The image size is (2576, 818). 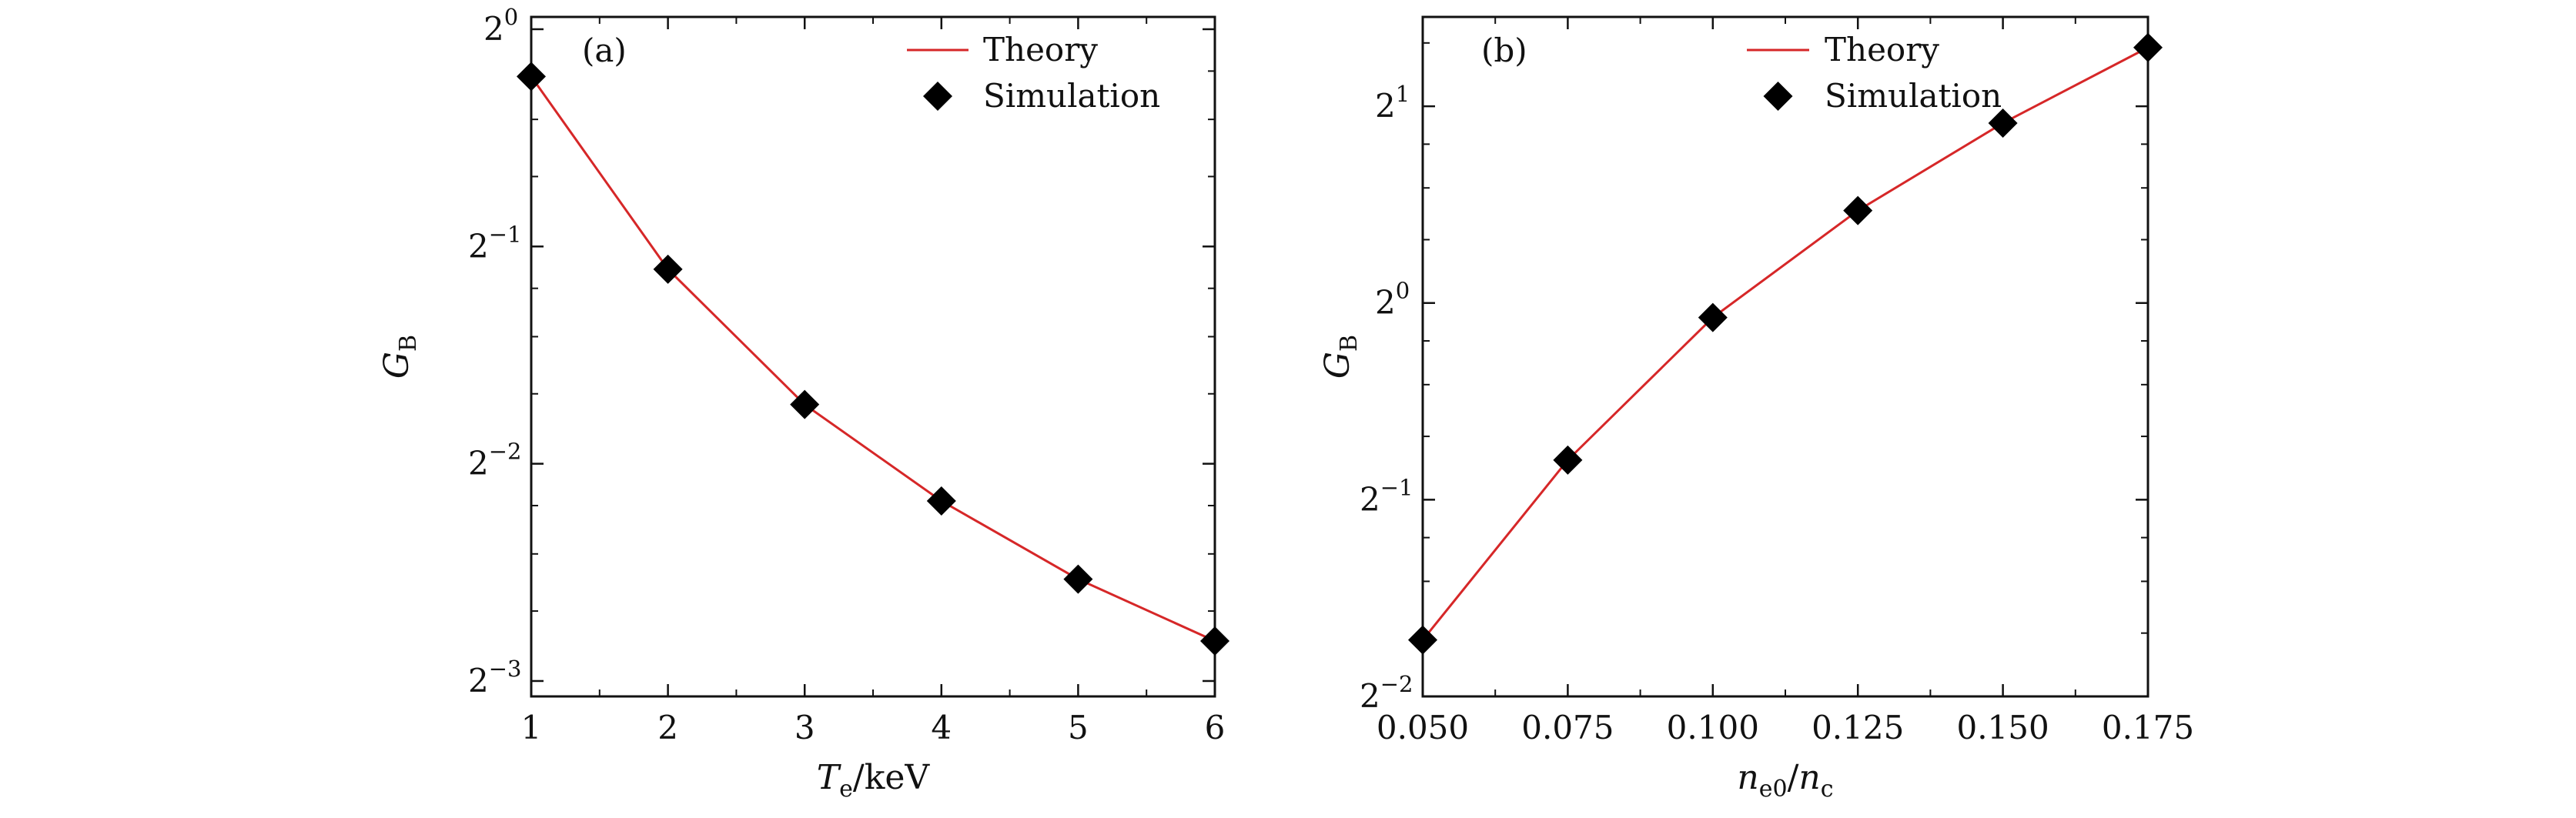 I want to click on x-axis-subscript: e0, so click(x=1774, y=790).